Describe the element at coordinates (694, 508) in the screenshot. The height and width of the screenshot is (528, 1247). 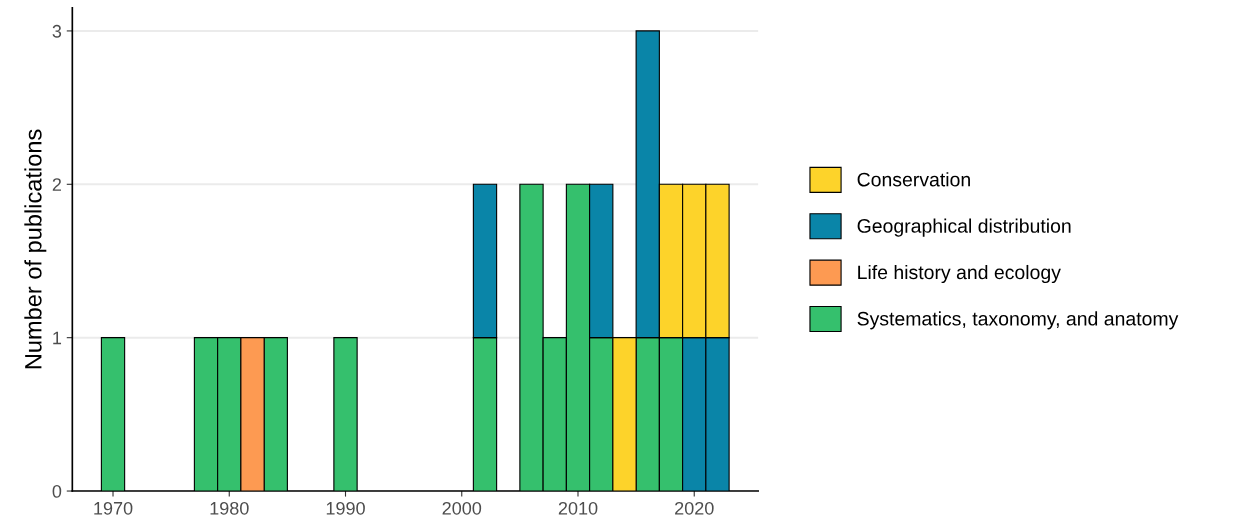
I see `x-tick-label: 2020` at that location.